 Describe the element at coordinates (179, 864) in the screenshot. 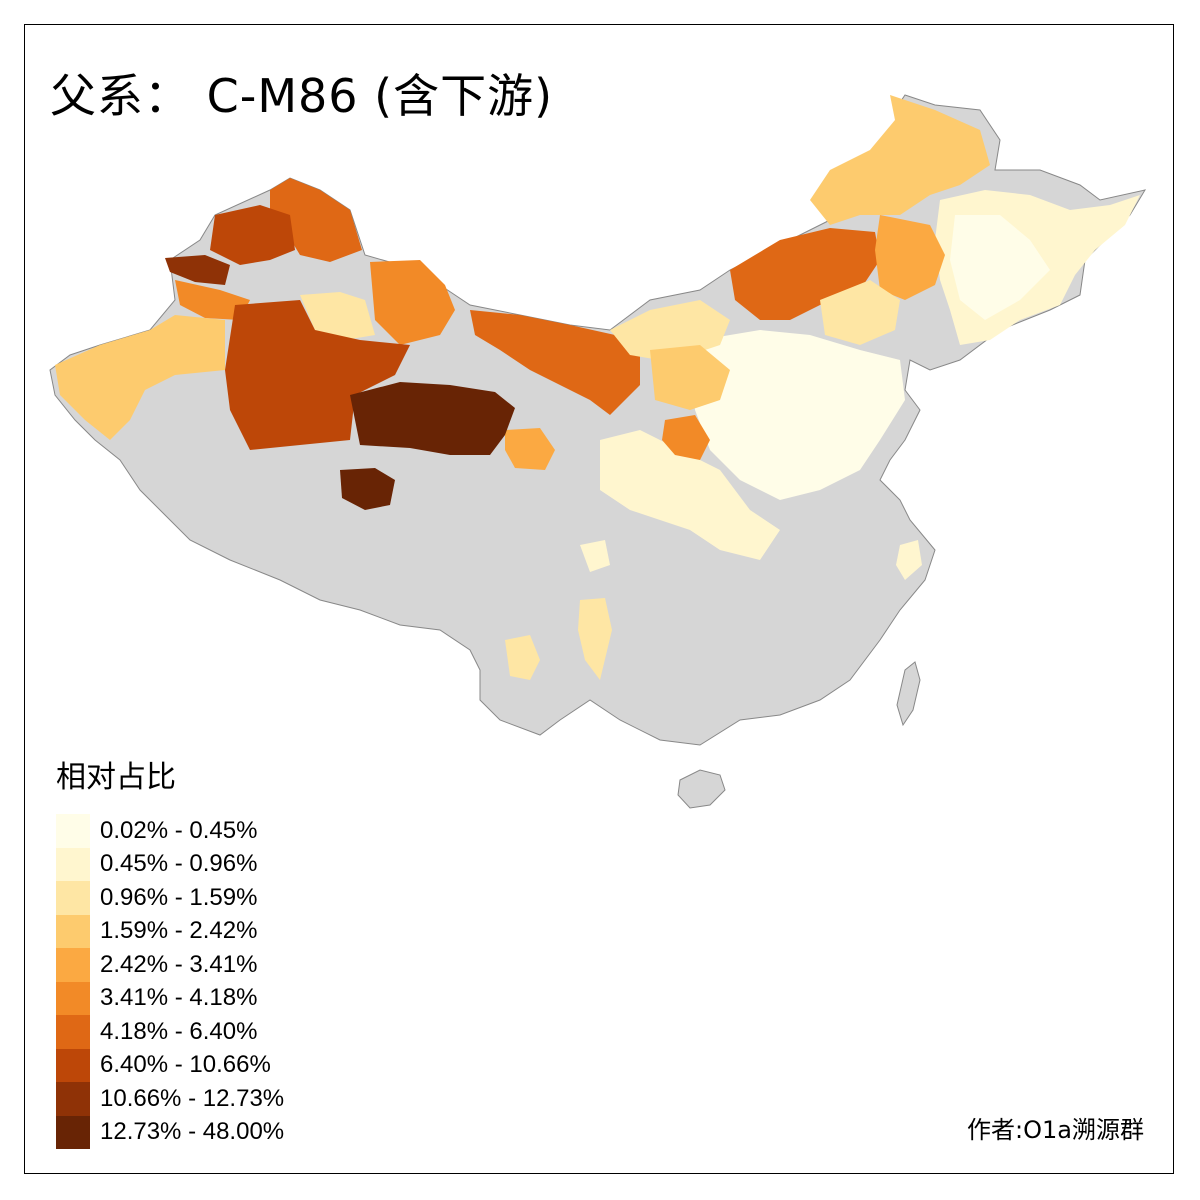

I see `legend-label: 0.45% - 0.96%` at that location.